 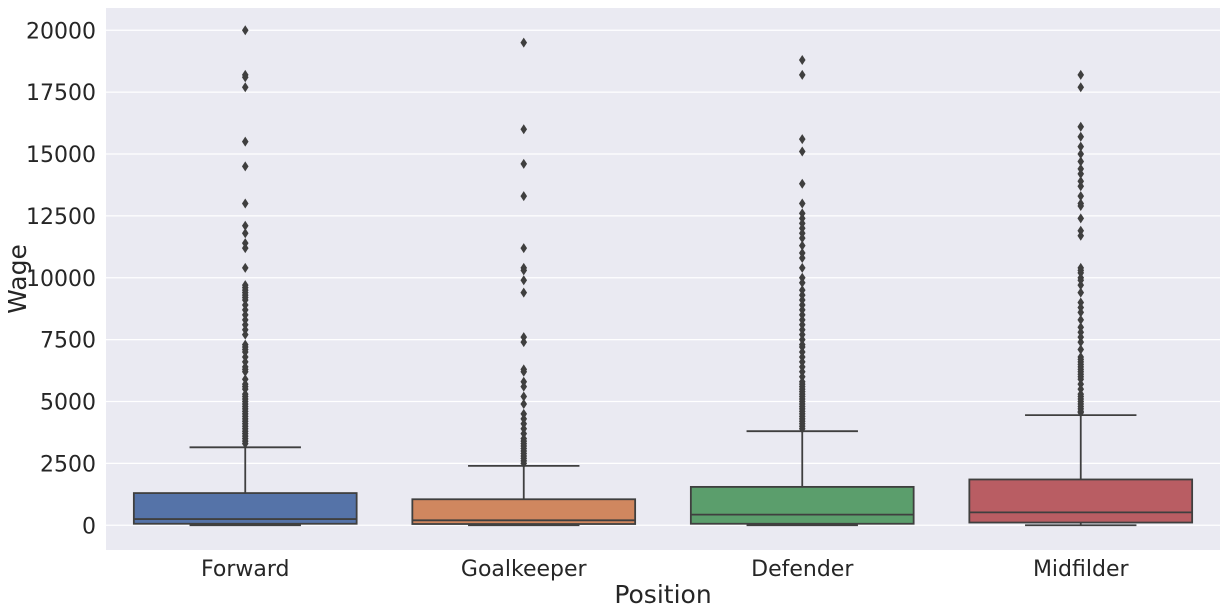 I want to click on y-tick-label: 5000, so click(x=68, y=403).